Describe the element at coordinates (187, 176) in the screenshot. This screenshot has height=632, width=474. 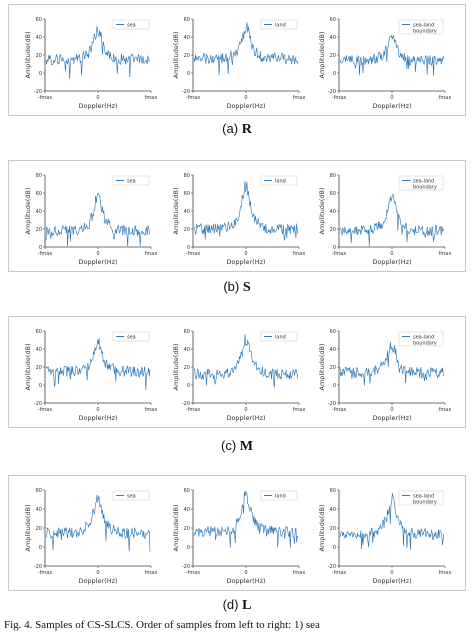
I see `y-tick-label: 80` at that location.